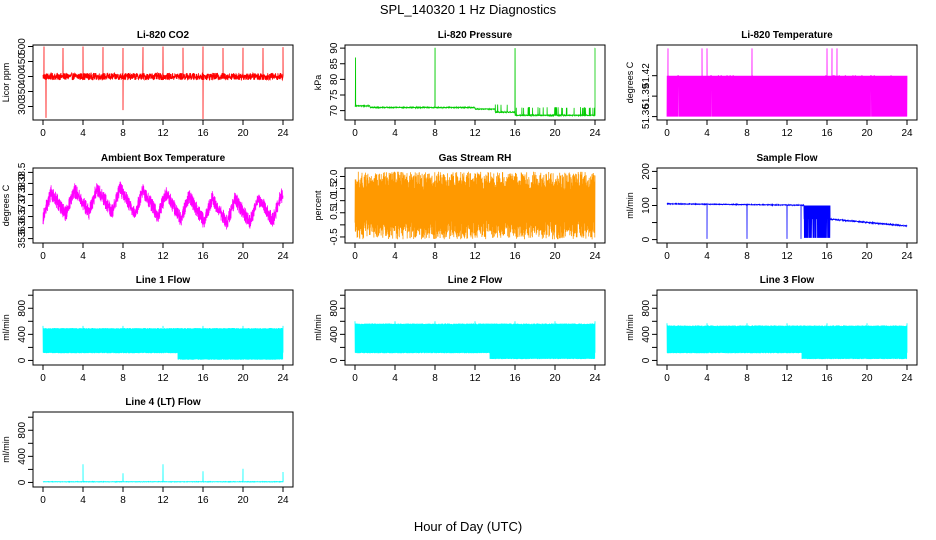  What do you see at coordinates (334, 48) in the screenshot?
I see `y-tick-label: 90` at bounding box center [334, 48].